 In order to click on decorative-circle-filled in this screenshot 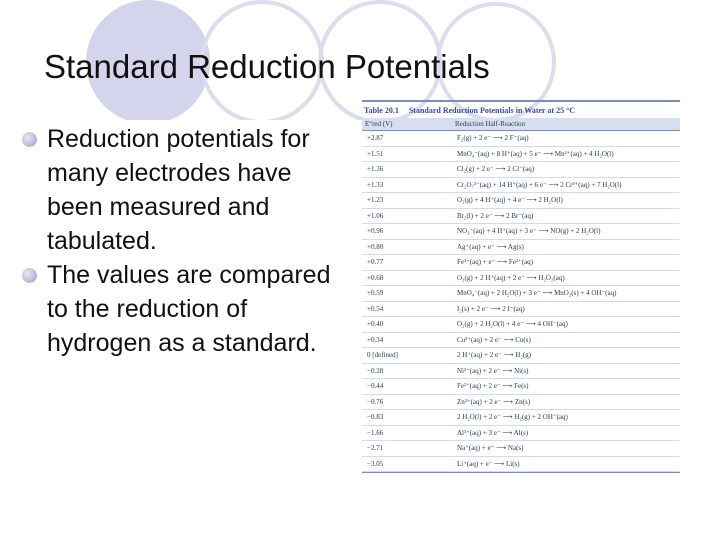, I will do `click(148, 60)`.